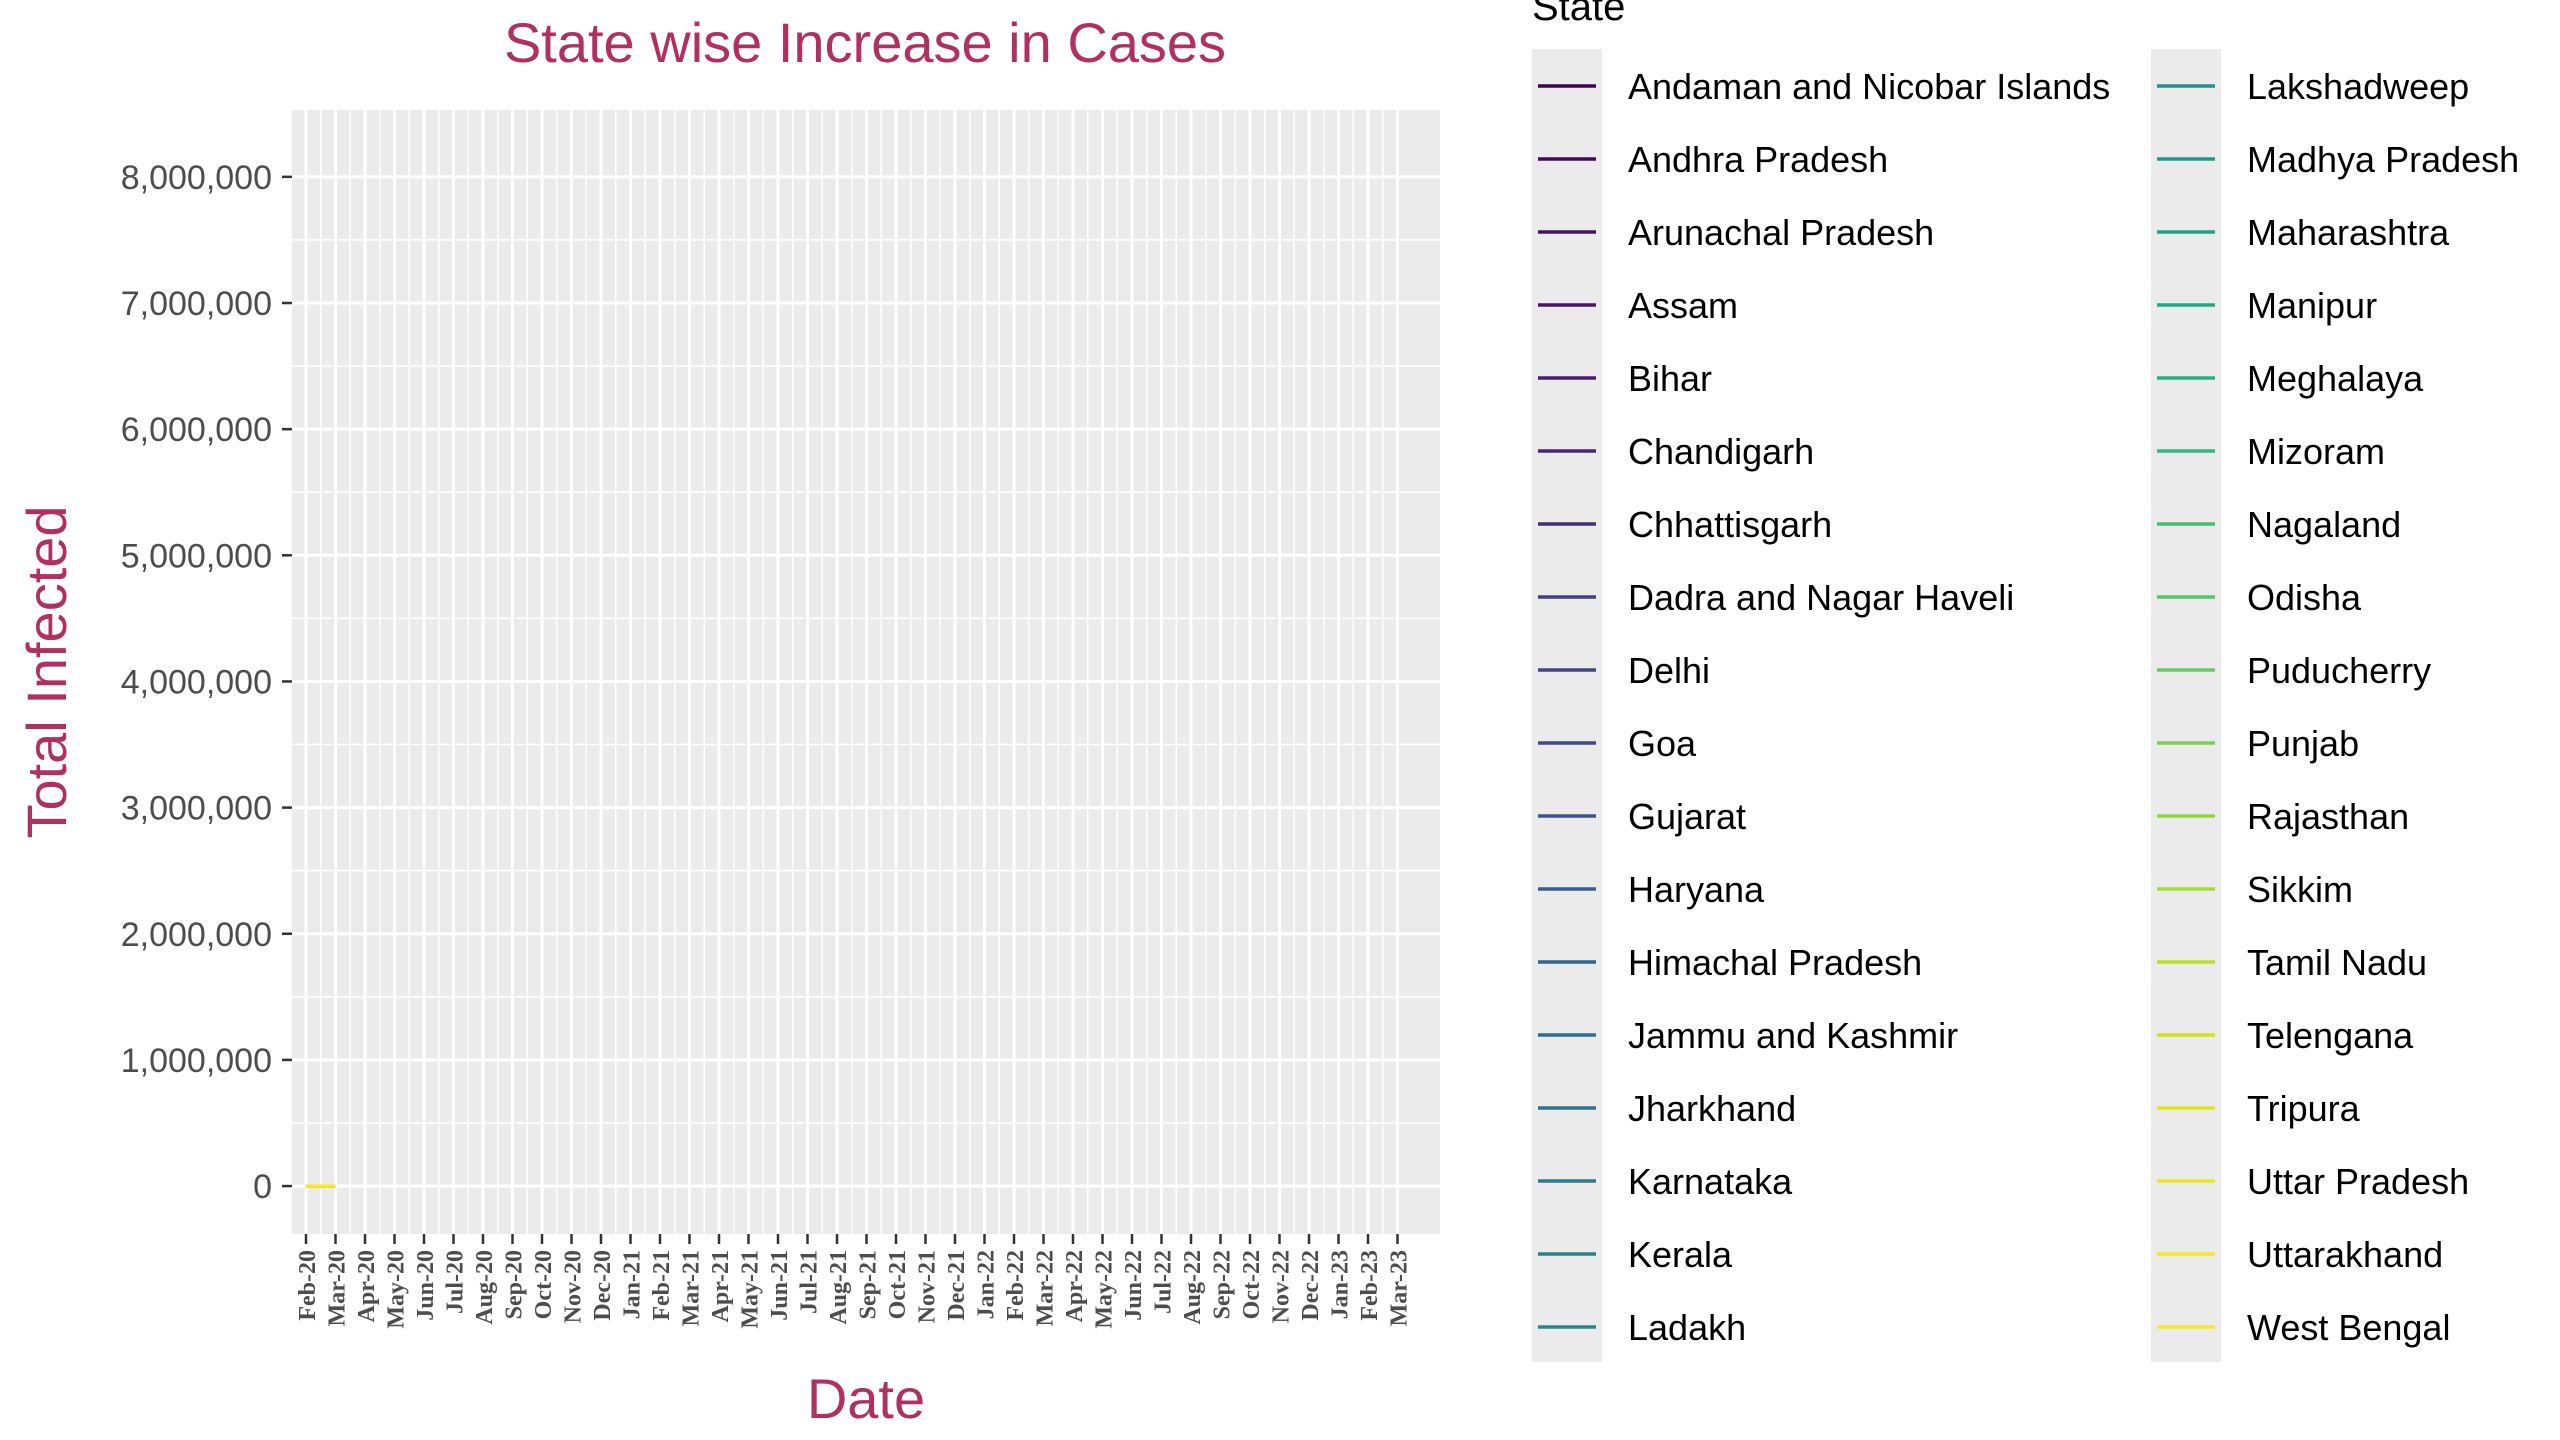  I want to click on legend-label: Chhattisgarh, so click(1730, 524).